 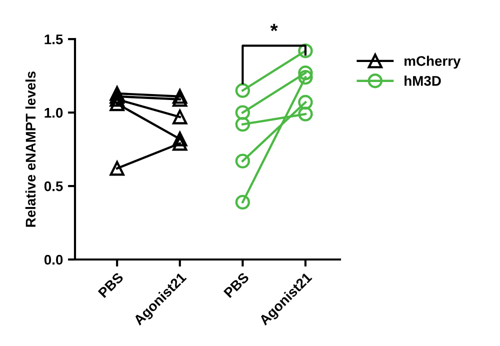 What do you see at coordinates (53, 259) in the screenshot?
I see `y-tick-label: 0.0` at bounding box center [53, 259].